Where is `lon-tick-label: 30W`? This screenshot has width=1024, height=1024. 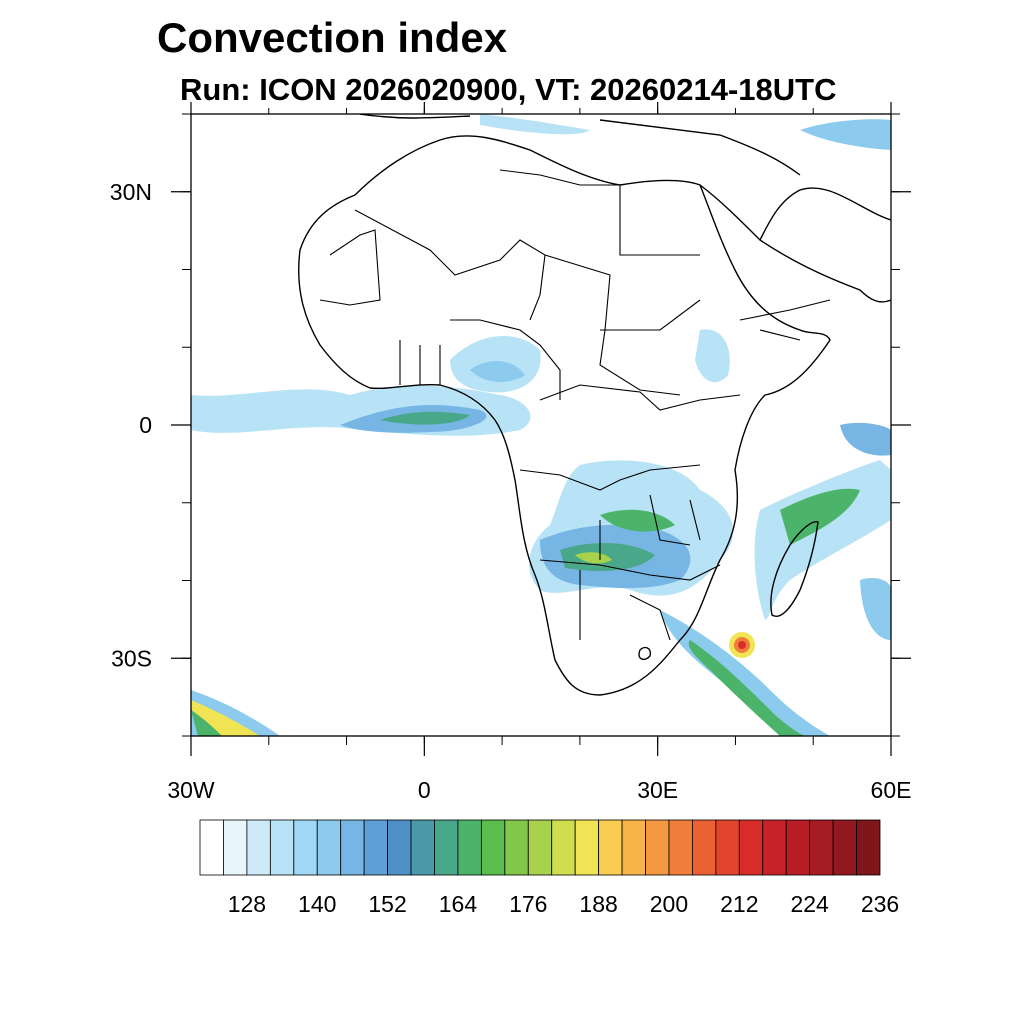
lon-tick-label: 30W is located at coordinates (191, 790).